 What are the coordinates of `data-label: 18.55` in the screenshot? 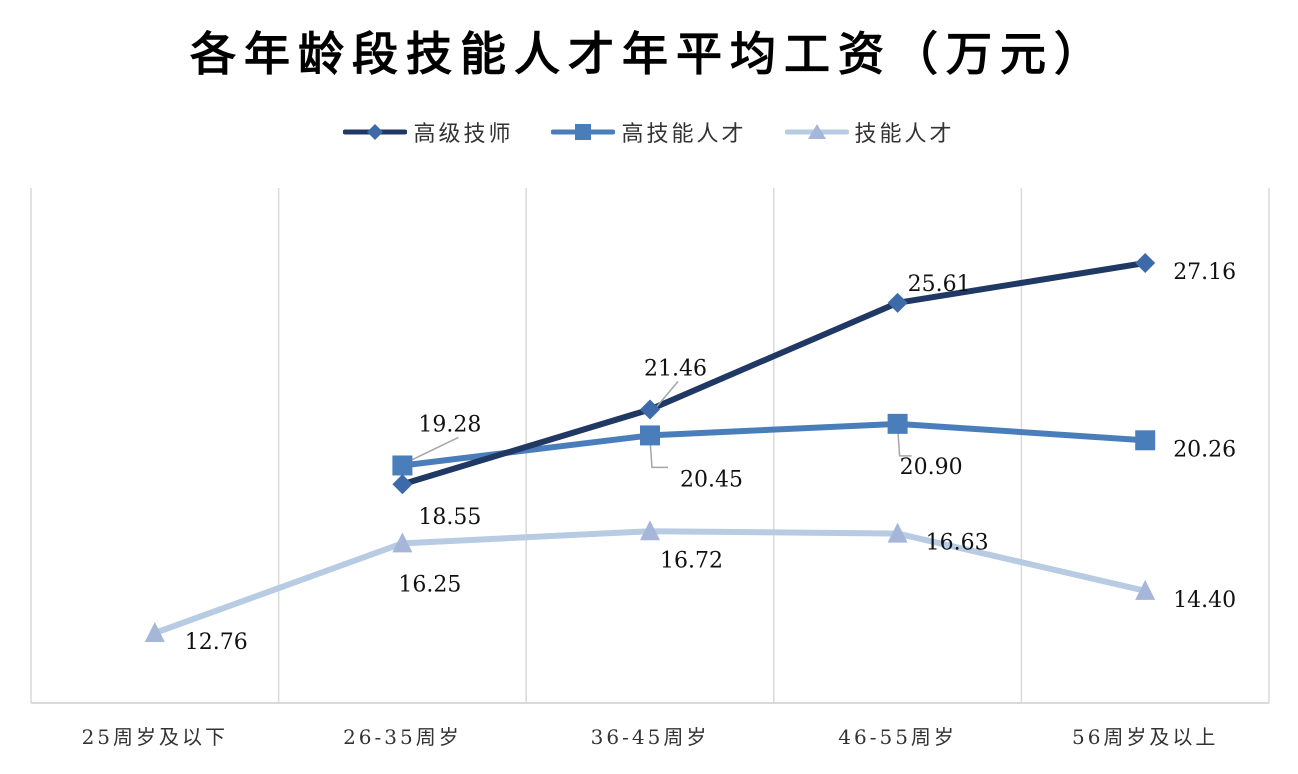 It's located at (449, 517).